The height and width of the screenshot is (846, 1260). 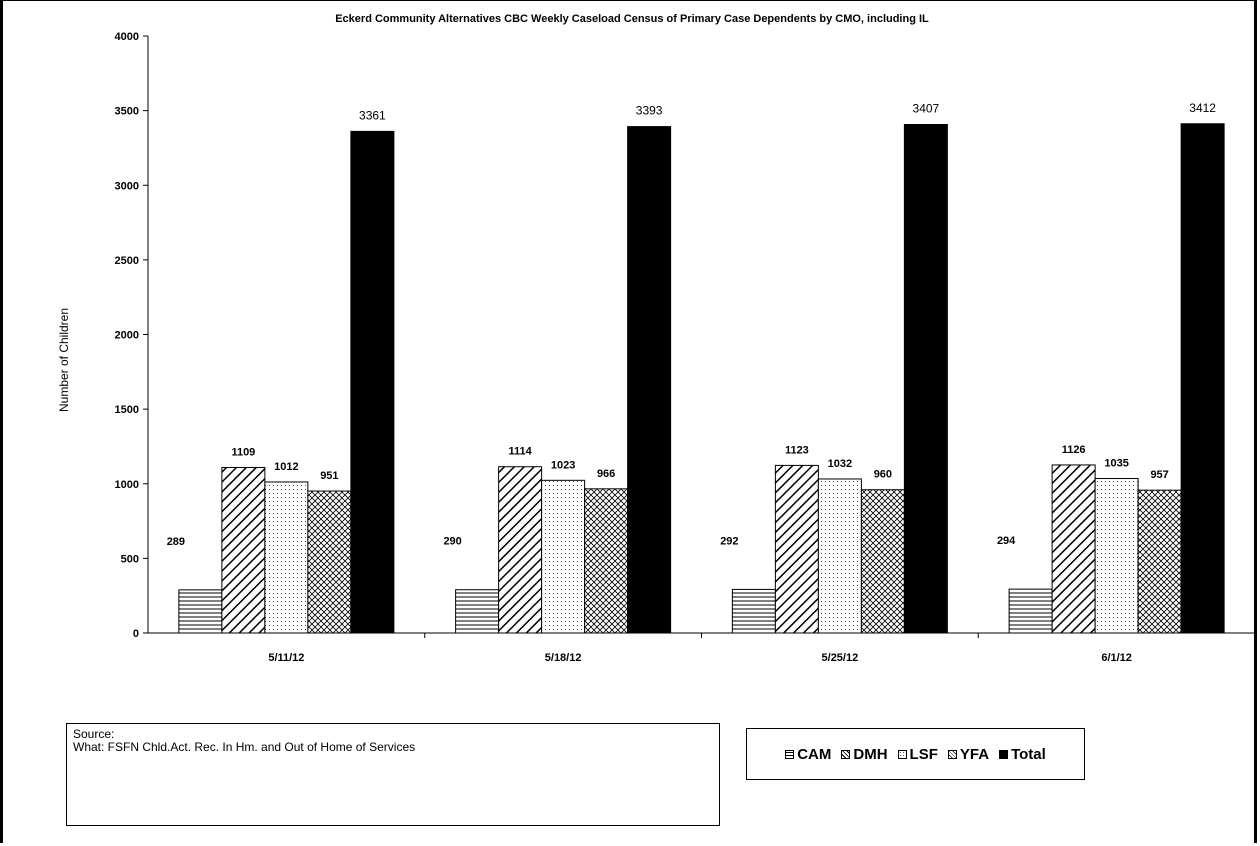 What do you see at coordinates (883, 475) in the screenshot?
I see `data-label: 960` at bounding box center [883, 475].